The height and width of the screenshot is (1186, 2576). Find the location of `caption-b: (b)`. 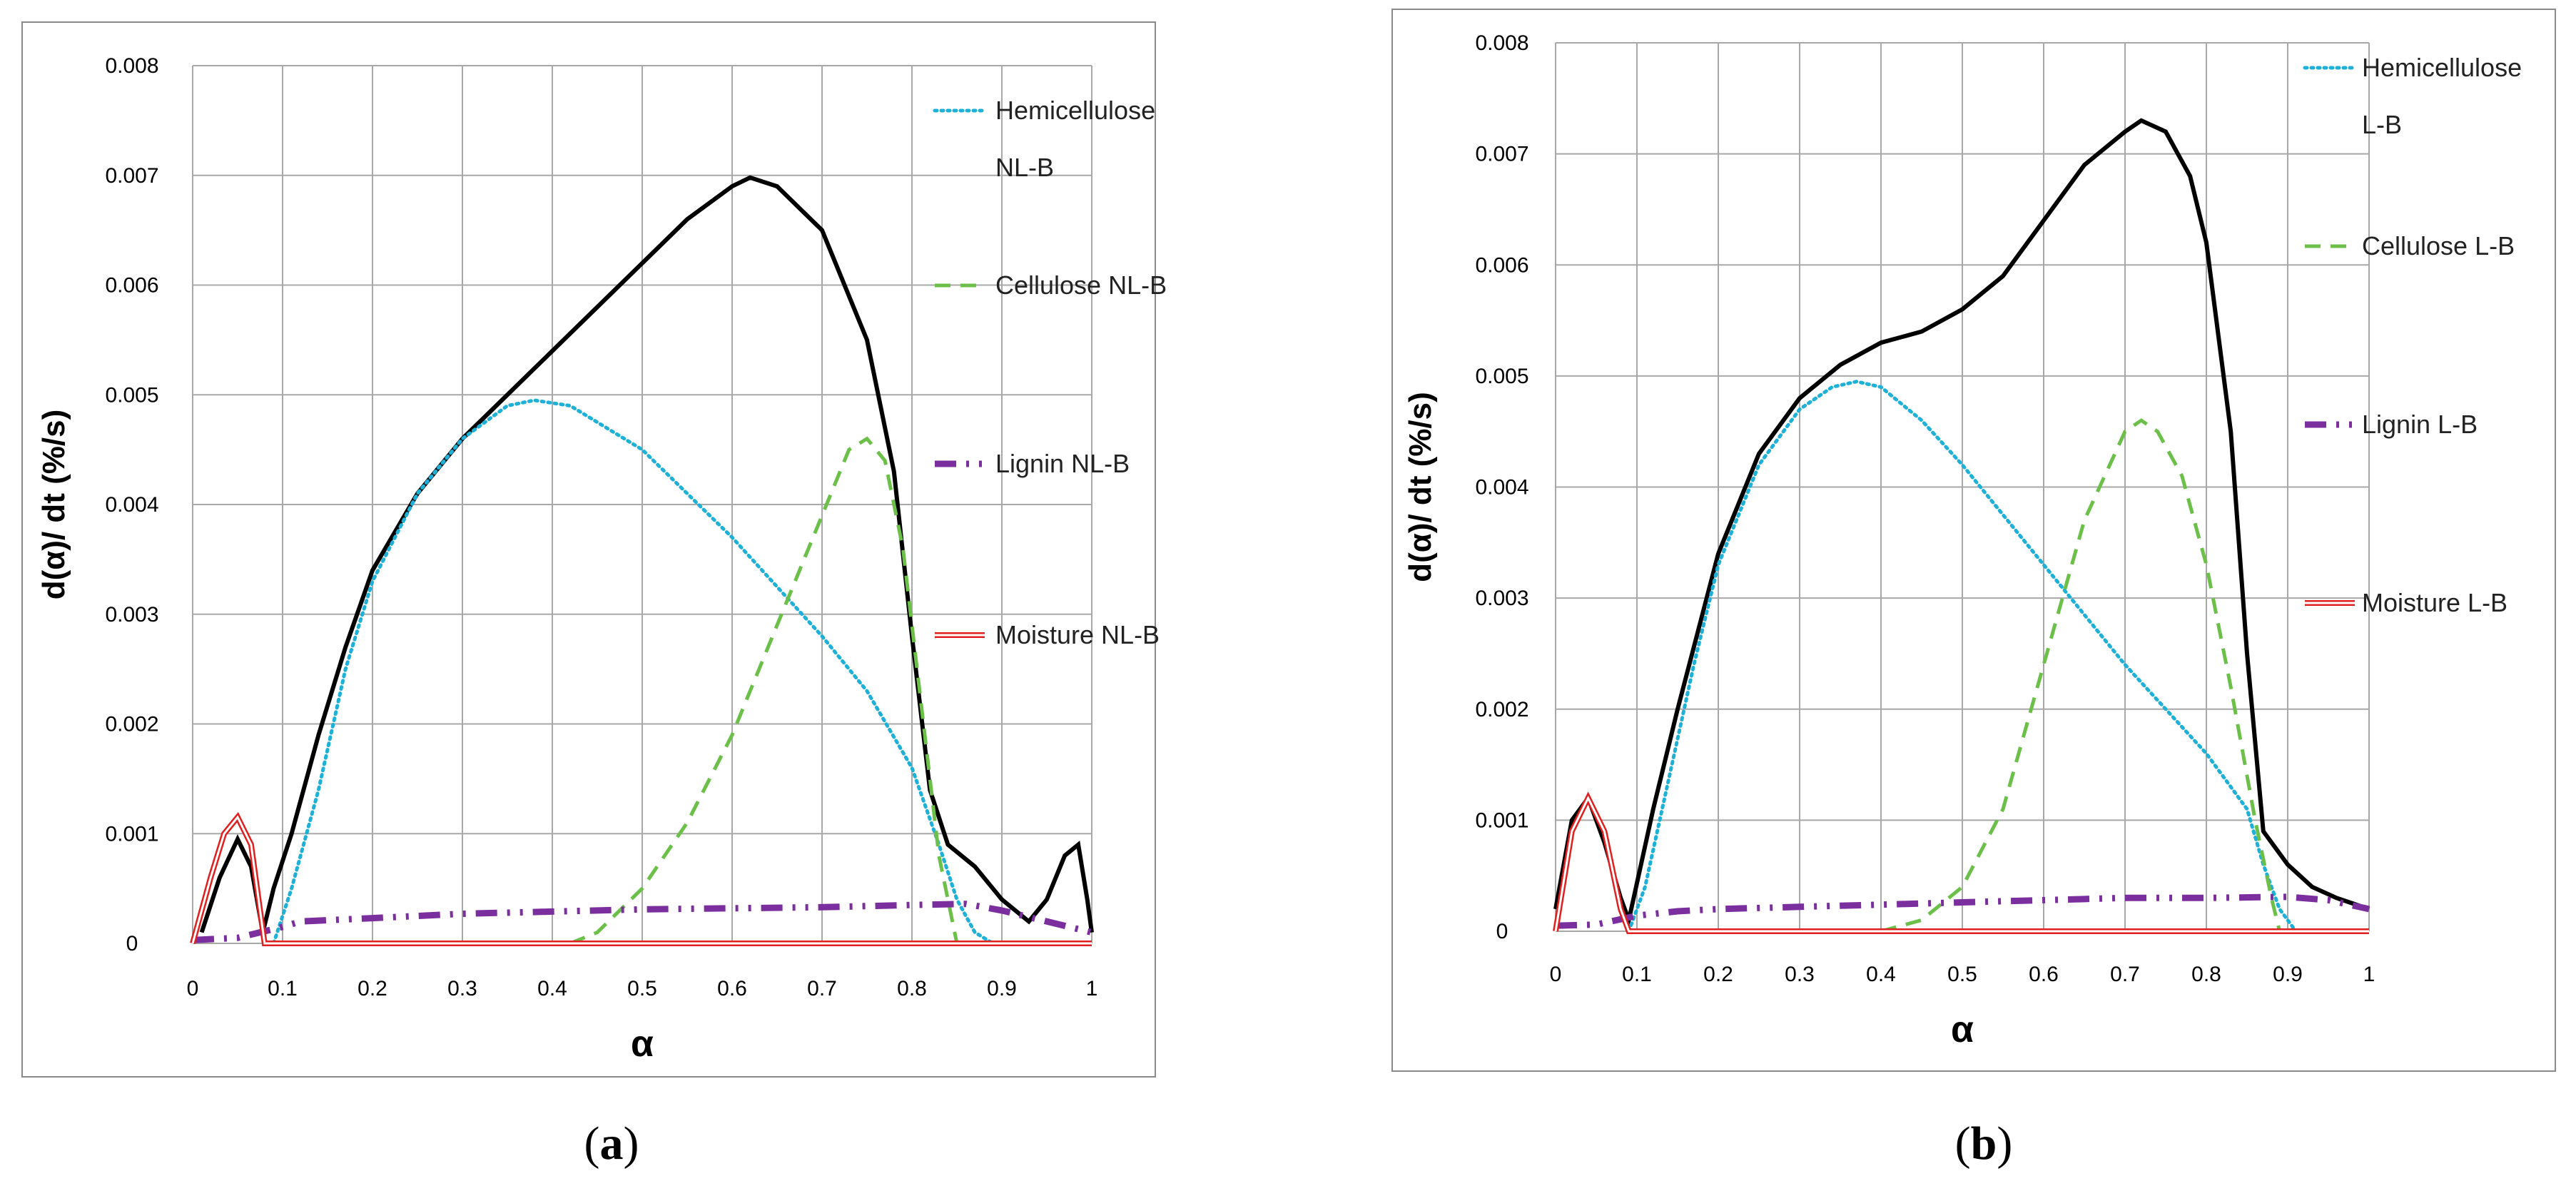

caption-b: (b) is located at coordinates (1983, 1143).